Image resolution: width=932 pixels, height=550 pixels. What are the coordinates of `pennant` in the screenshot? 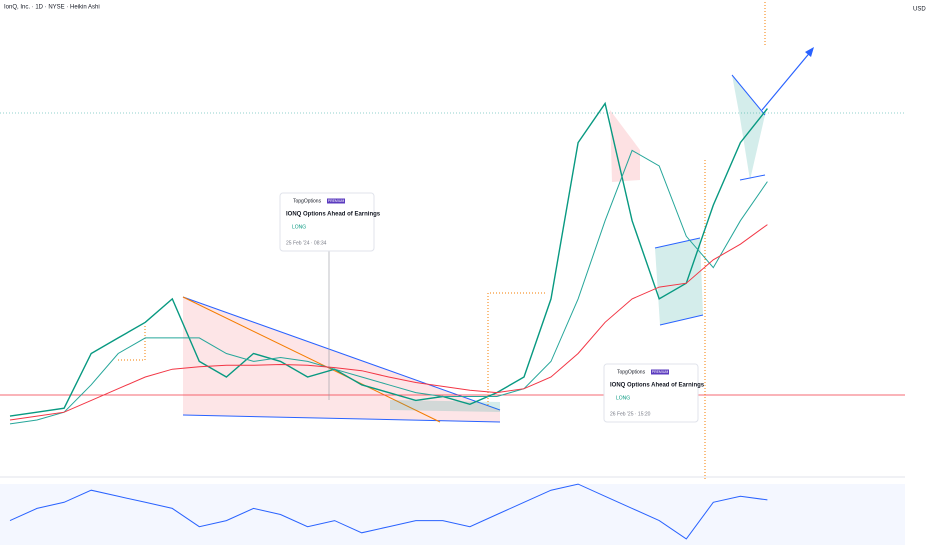 It's located at (748, 127).